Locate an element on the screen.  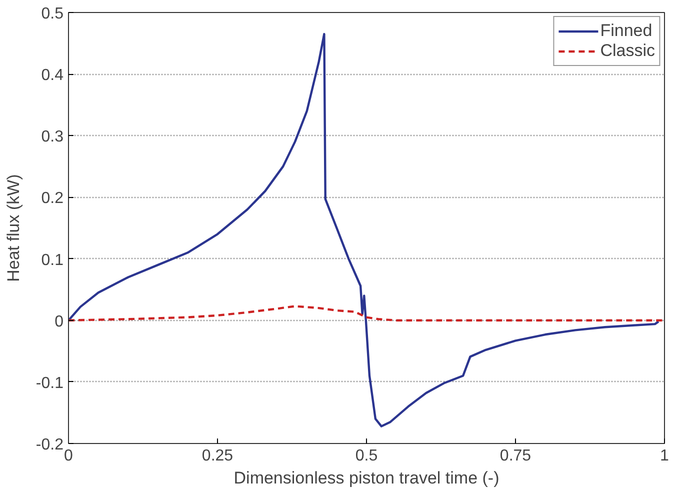
y-axis-title: Heat flux (kW) is located at coordinates (13, 228).